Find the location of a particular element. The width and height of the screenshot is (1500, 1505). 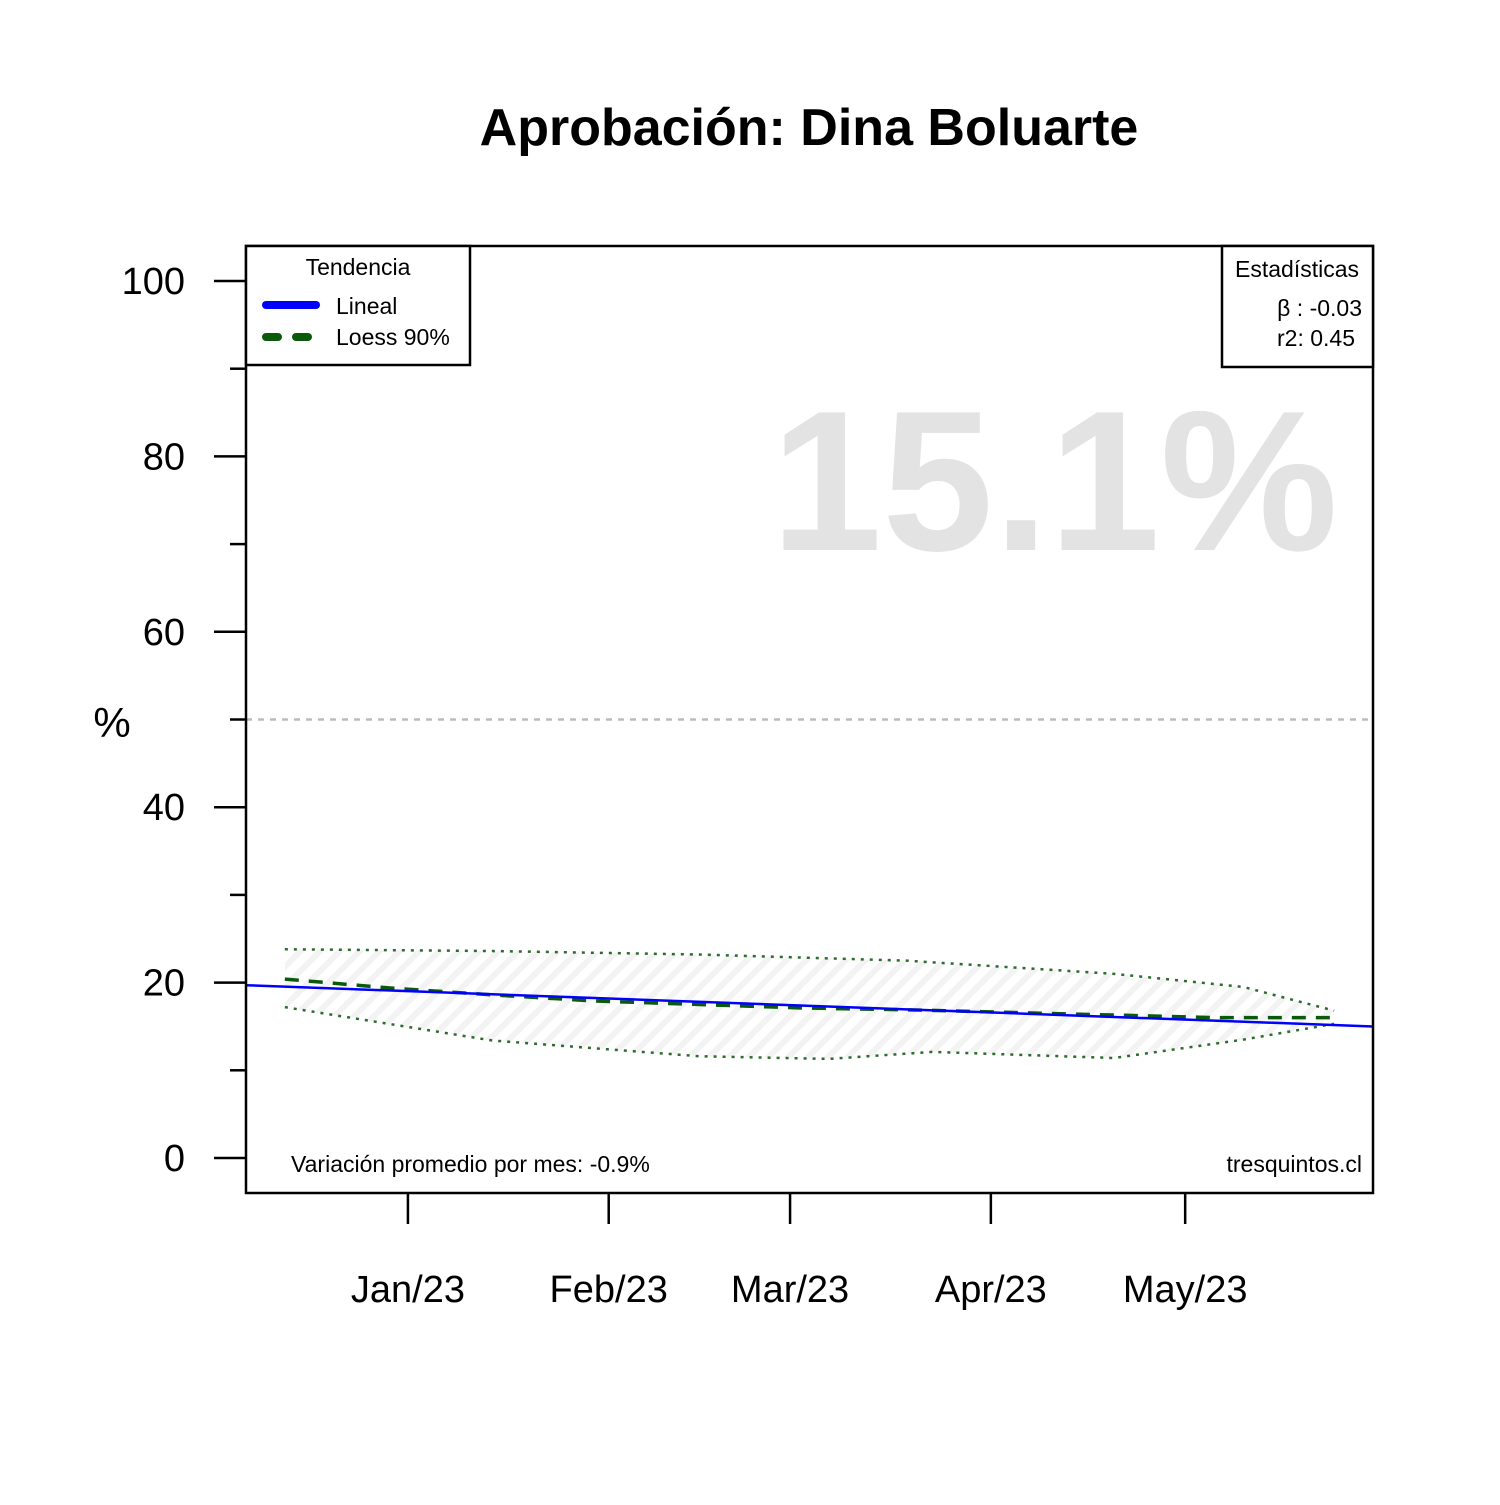

series-line-lineal is located at coordinates (809, 1005).